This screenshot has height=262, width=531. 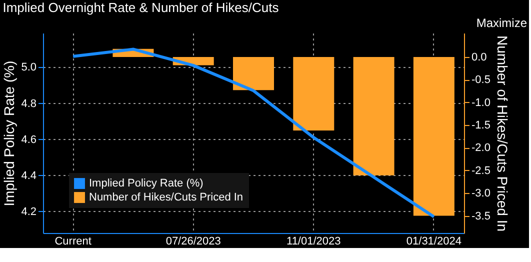 I want to click on y2-tick-label: -2.0, so click(x=481, y=148).